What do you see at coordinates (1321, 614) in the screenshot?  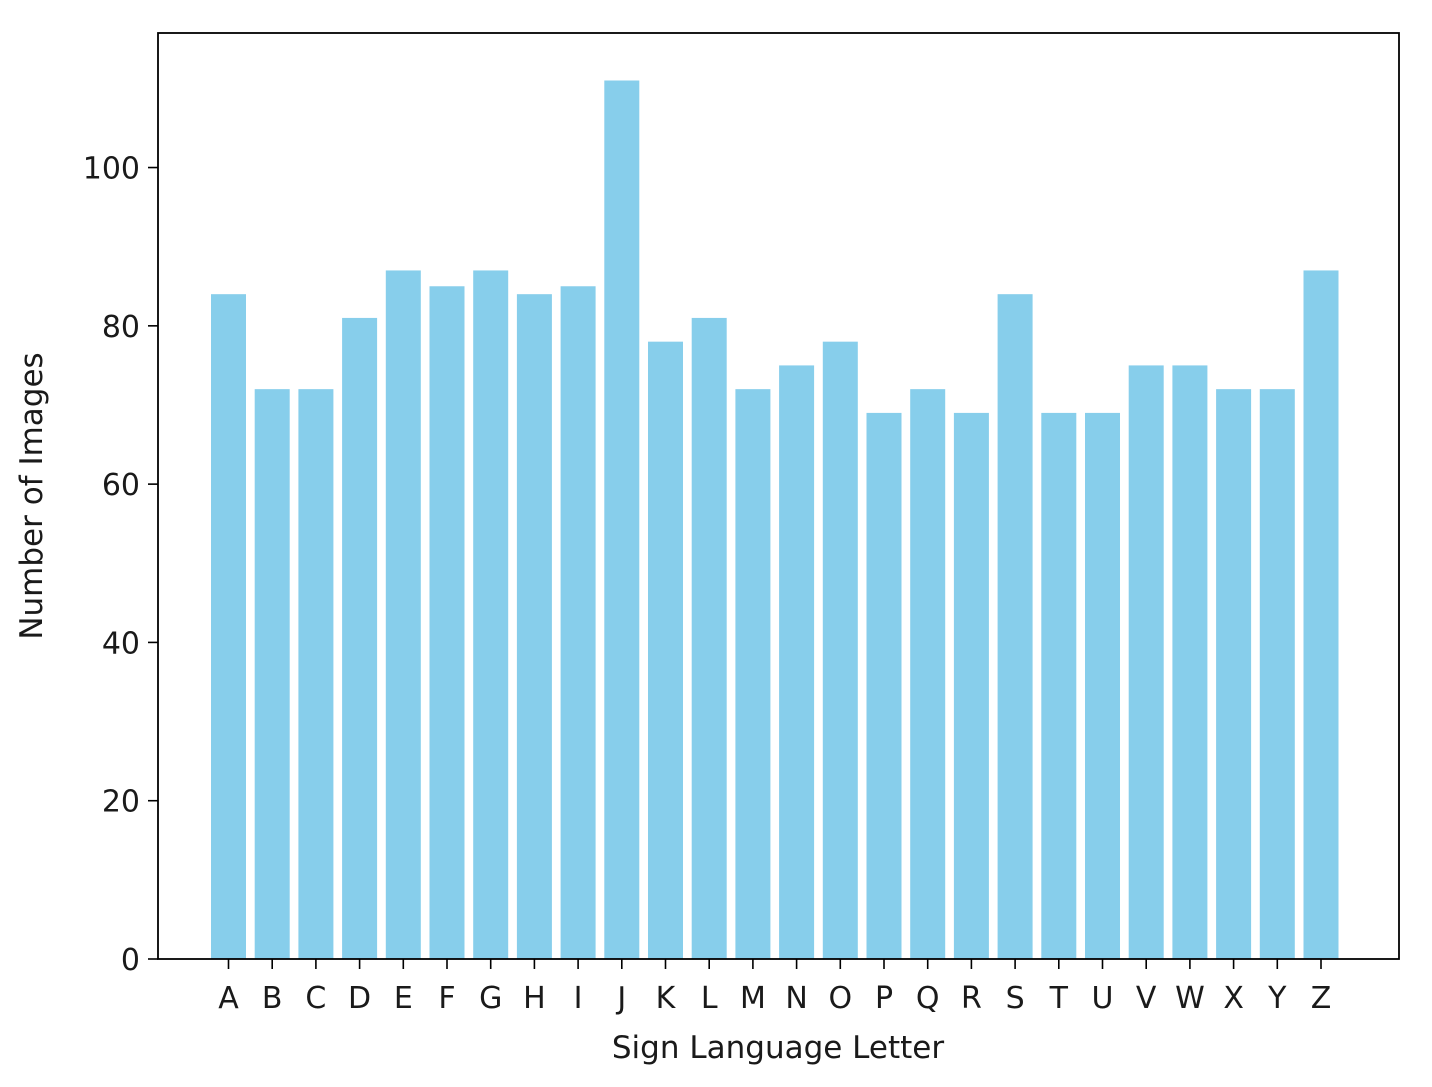 I see `bar-z` at bounding box center [1321, 614].